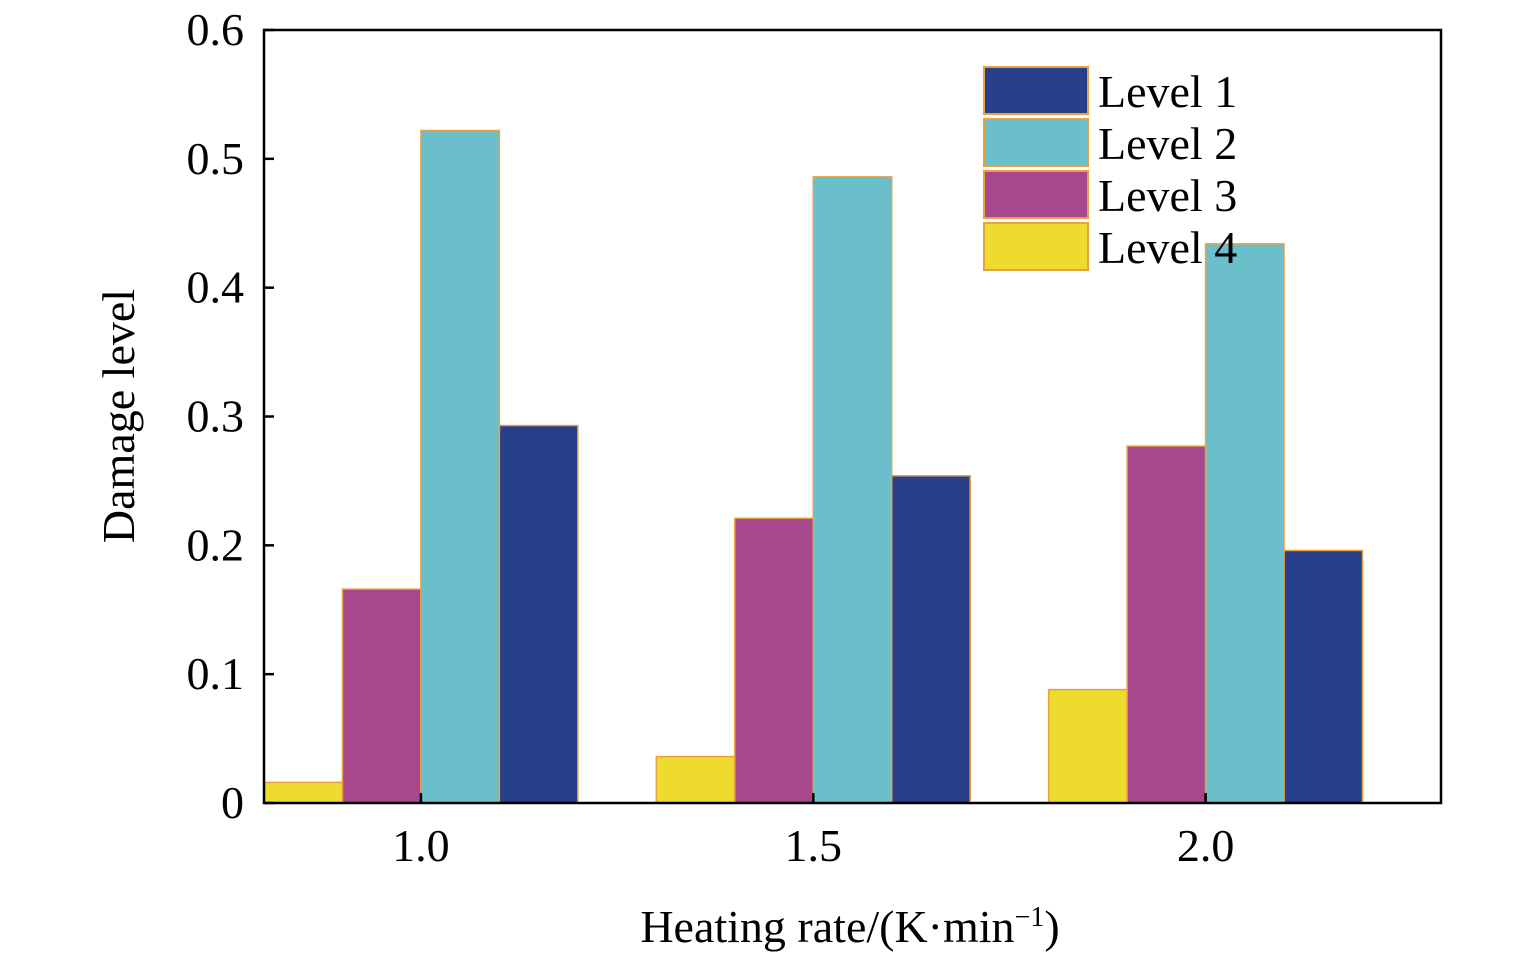 This screenshot has width=1535, height=959. I want to click on x-tick-label: 1.0, so click(421, 845).